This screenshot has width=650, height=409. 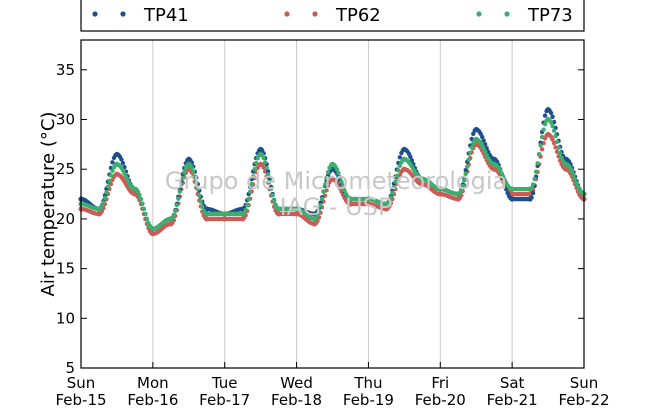 What do you see at coordinates (224, 400) in the screenshot?
I see `x-tick-label-date-2: Feb-17` at bounding box center [224, 400].